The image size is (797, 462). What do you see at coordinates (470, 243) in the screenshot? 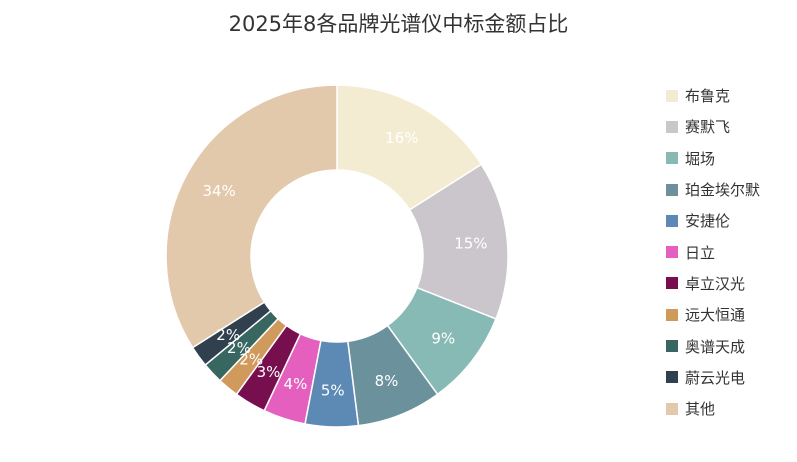
I see `slice-label-2: 15%` at bounding box center [470, 243].